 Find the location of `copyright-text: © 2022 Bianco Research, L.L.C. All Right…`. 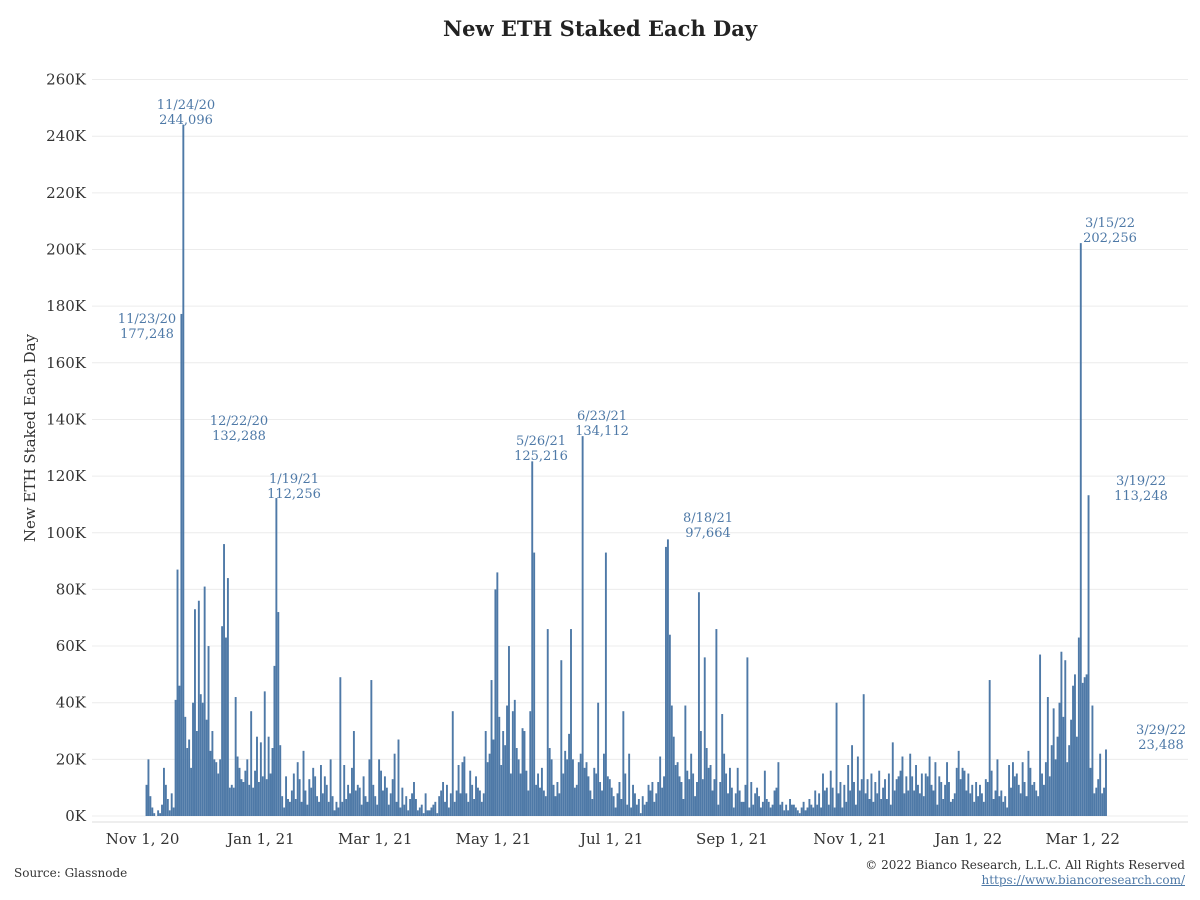

copyright-text: © 2022 Bianco Research, L.L.C. All Right… is located at coordinates (1025, 865).